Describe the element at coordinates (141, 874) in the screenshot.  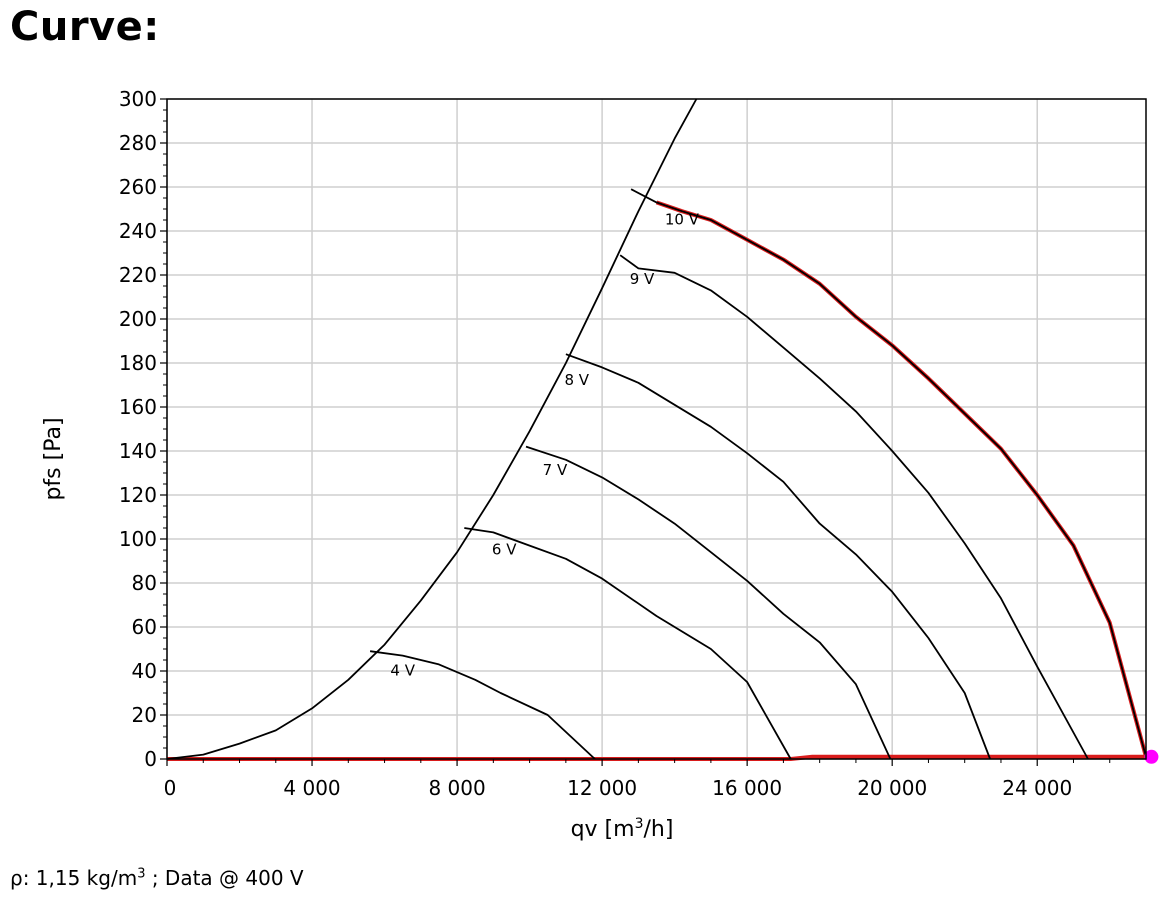
I see `density-note-sup: 3` at that location.